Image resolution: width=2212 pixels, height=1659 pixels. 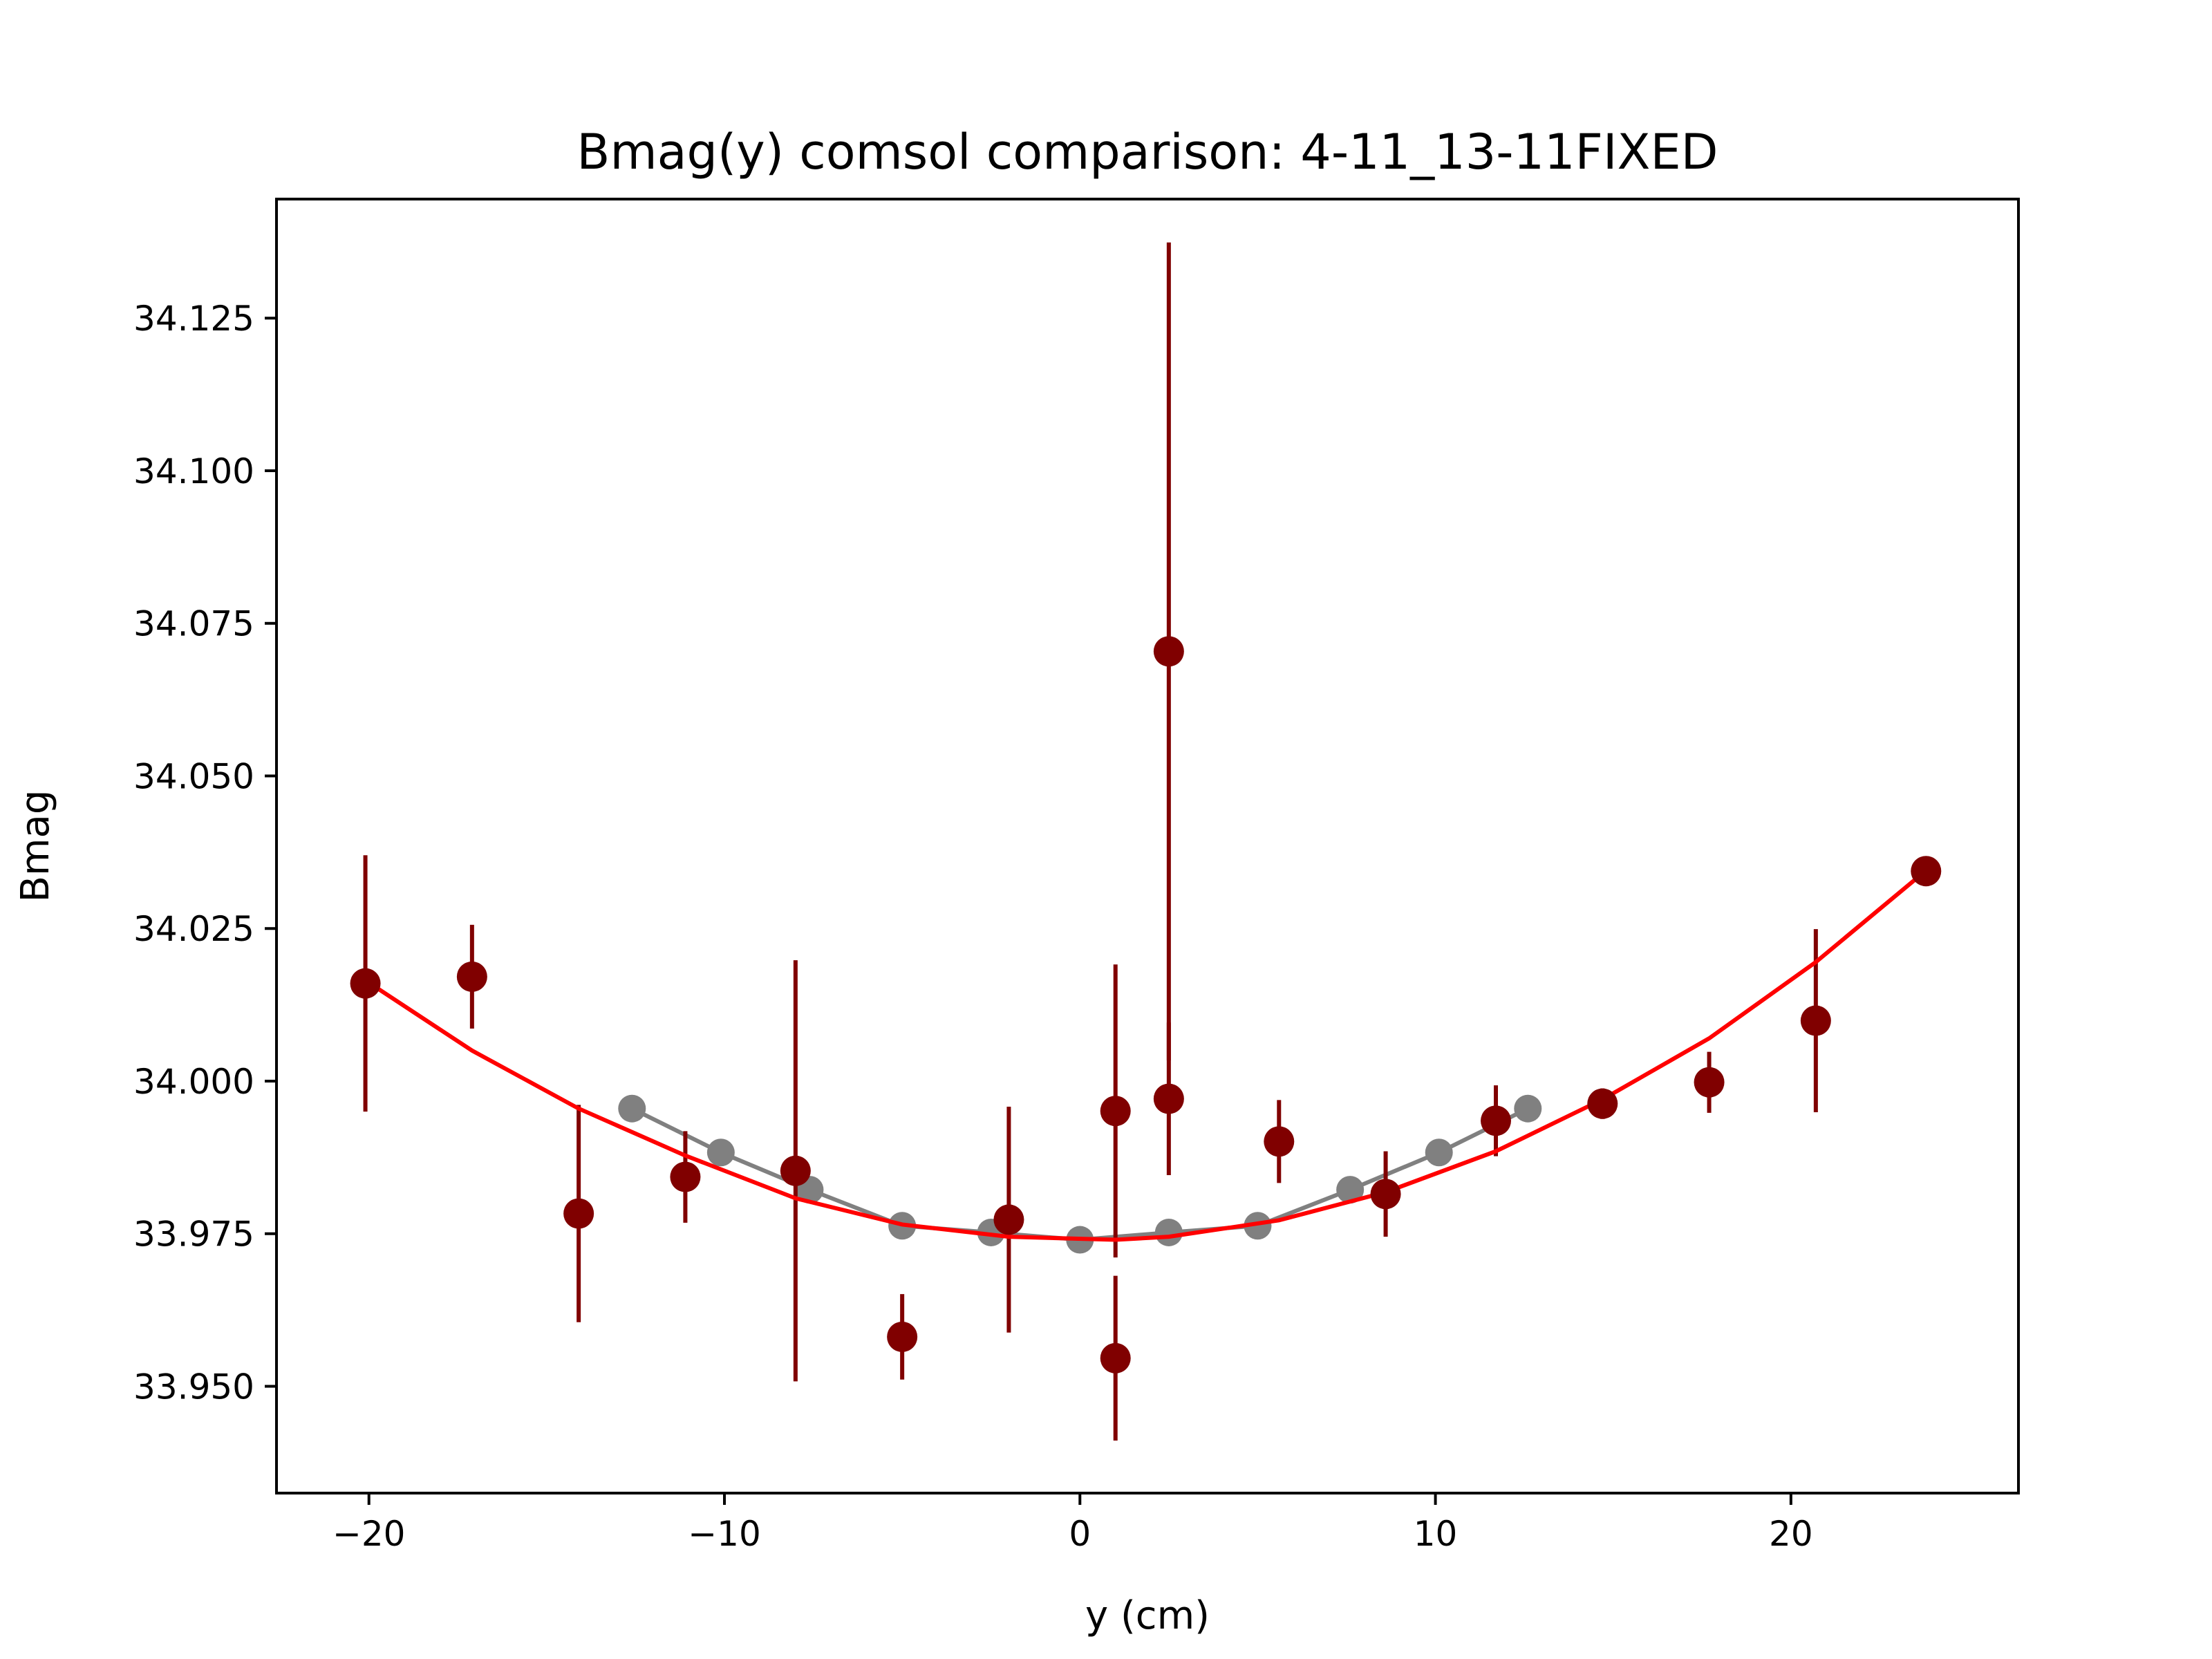 What do you see at coordinates (194, 1082) in the screenshot?
I see `y-tick-label: 34.000` at bounding box center [194, 1082].